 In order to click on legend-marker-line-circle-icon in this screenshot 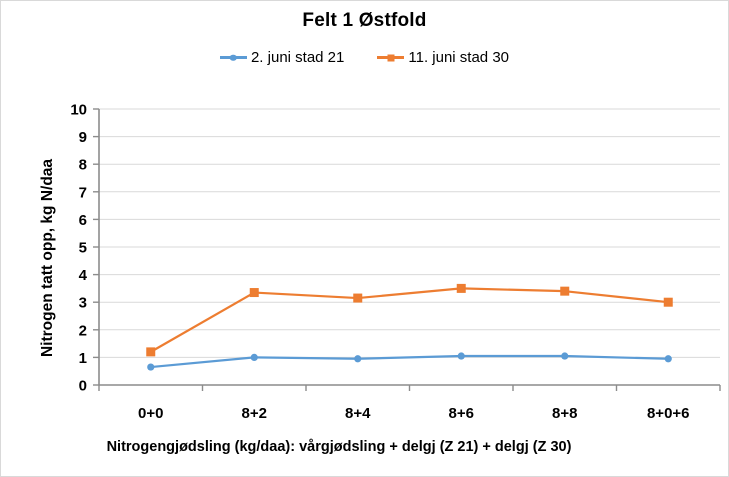, I will do `click(233, 57)`.